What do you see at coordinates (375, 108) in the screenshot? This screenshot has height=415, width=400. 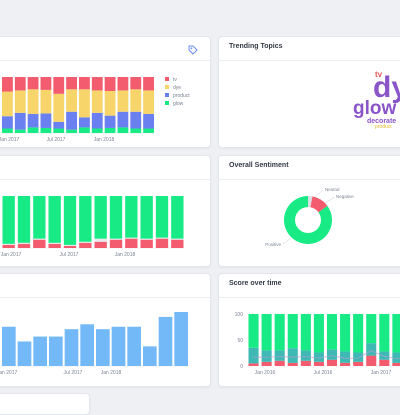 I see `word-glow: glow` at bounding box center [375, 108].